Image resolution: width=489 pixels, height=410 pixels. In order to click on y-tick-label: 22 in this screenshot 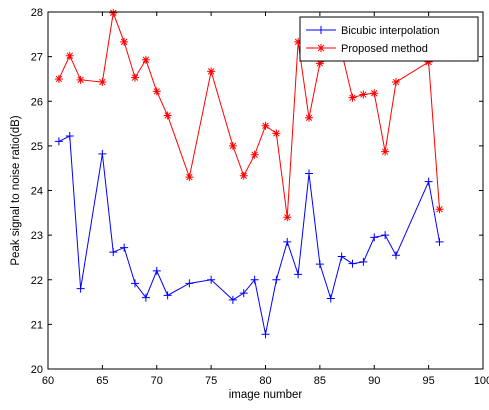, I will do `click(37, 281)`.